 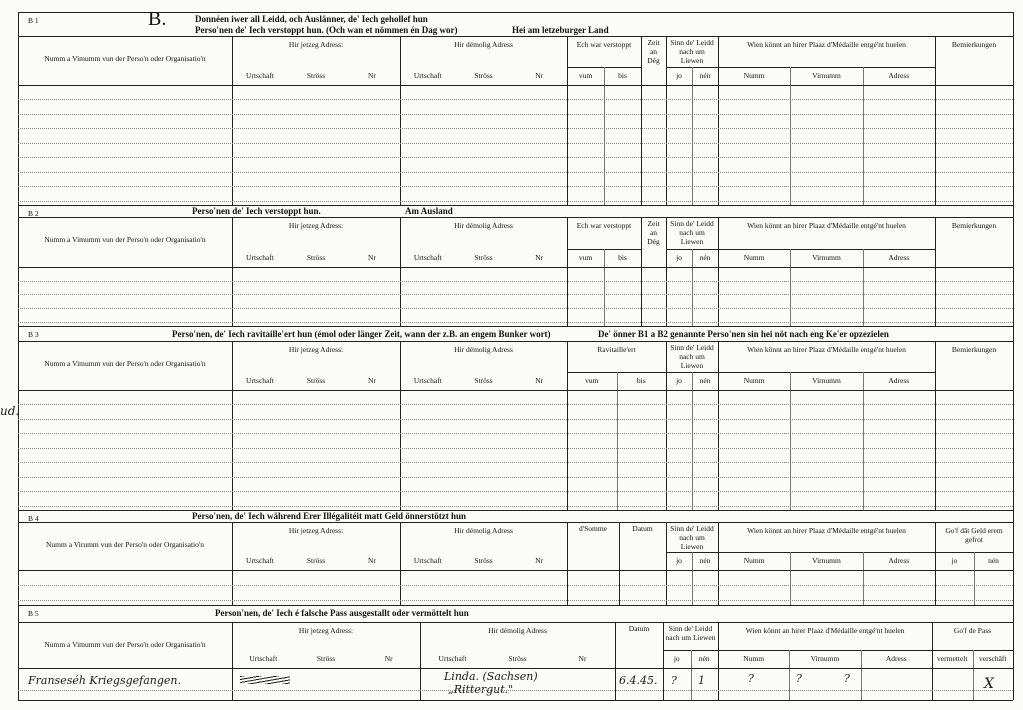 What do you see at coordinates (10, 411) in the screenshot?
I see `margin-note: ud.` at bounding box center [10, 411].